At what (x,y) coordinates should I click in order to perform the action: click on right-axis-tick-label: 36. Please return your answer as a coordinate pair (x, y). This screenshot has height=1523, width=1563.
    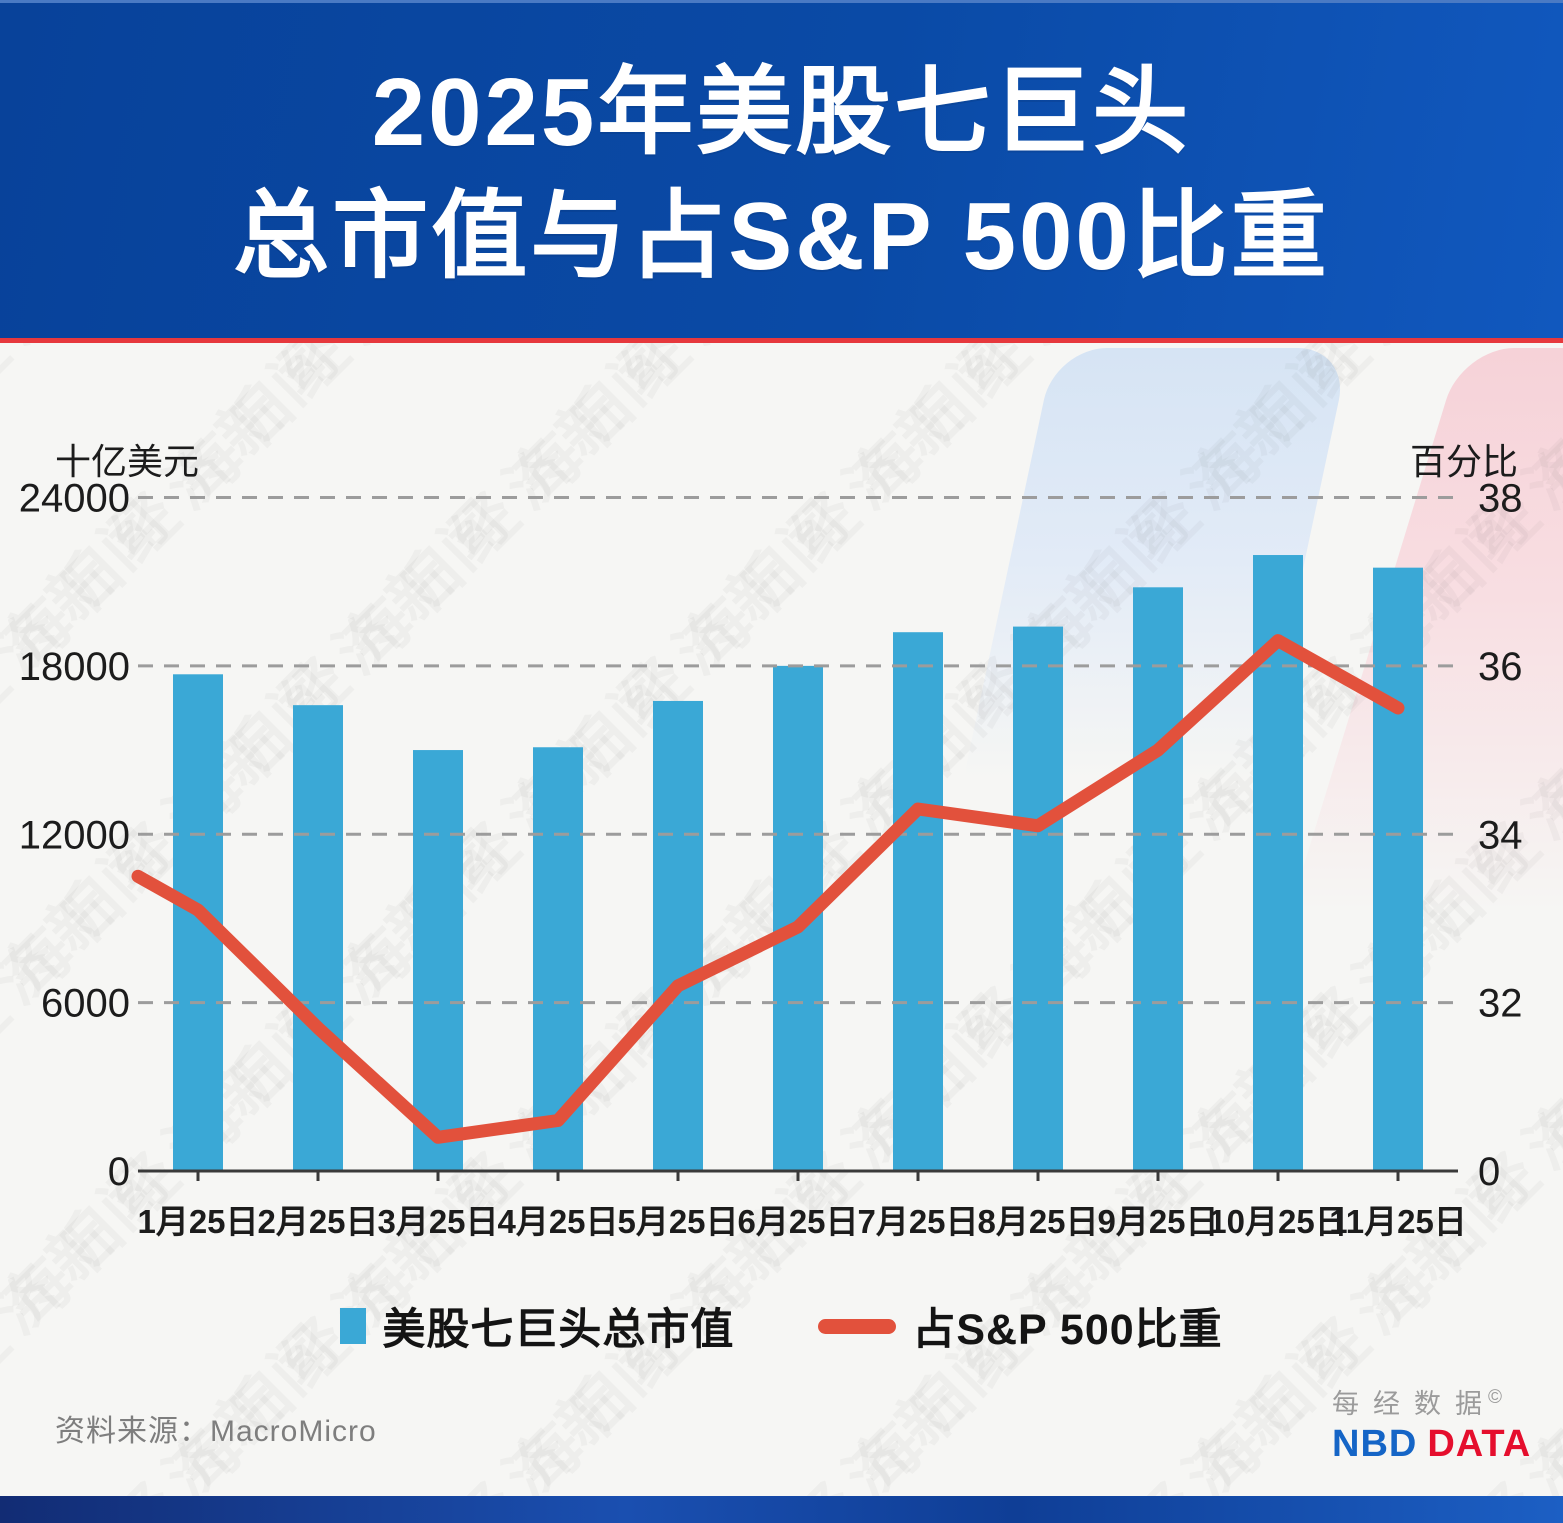
    Looking at the image, I should click on (1500, 667).